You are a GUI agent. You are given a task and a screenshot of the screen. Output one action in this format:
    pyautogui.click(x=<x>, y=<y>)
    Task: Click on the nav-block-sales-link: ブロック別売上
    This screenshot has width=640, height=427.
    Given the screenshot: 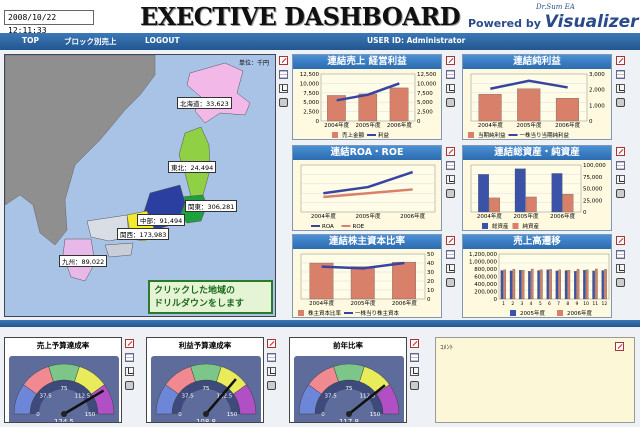 What is the action you would take?
    pyautogui.click(x=90, y=41)
    